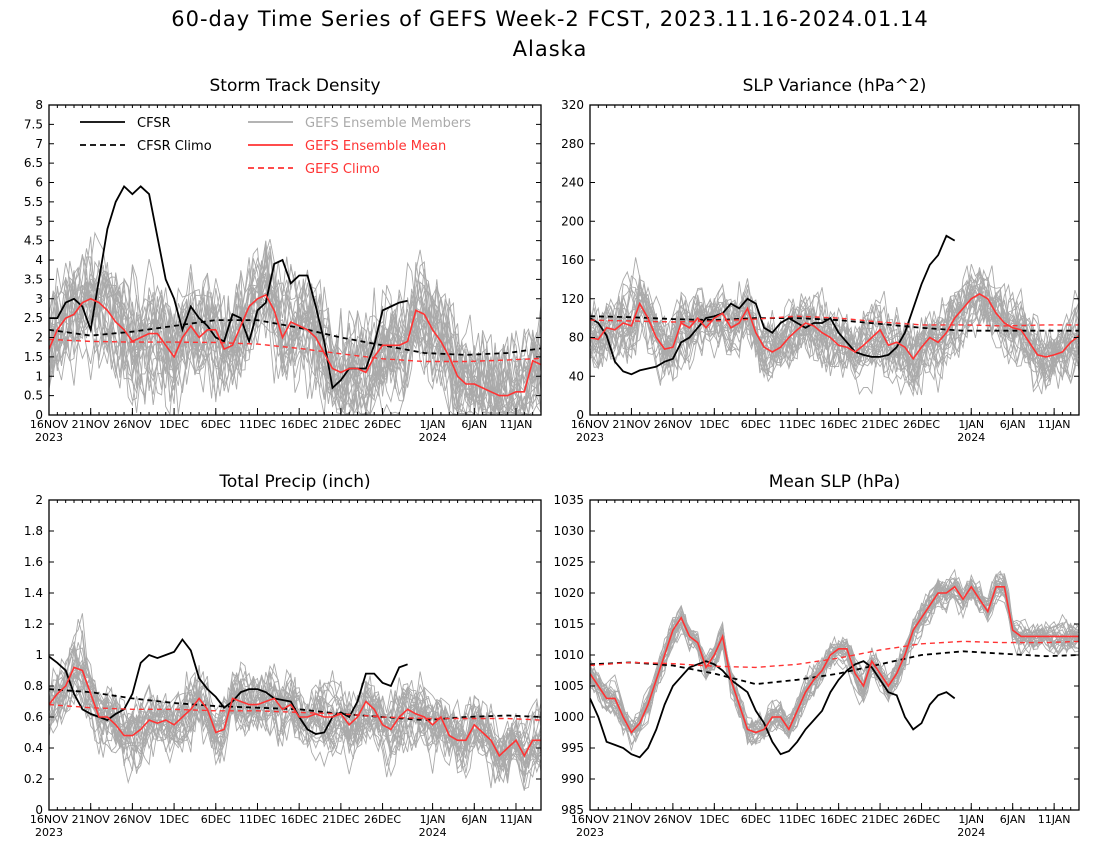 The width and height of the screenshot is (1100, 850). I want to click on y-tick-label: 40, so click(576, 376).